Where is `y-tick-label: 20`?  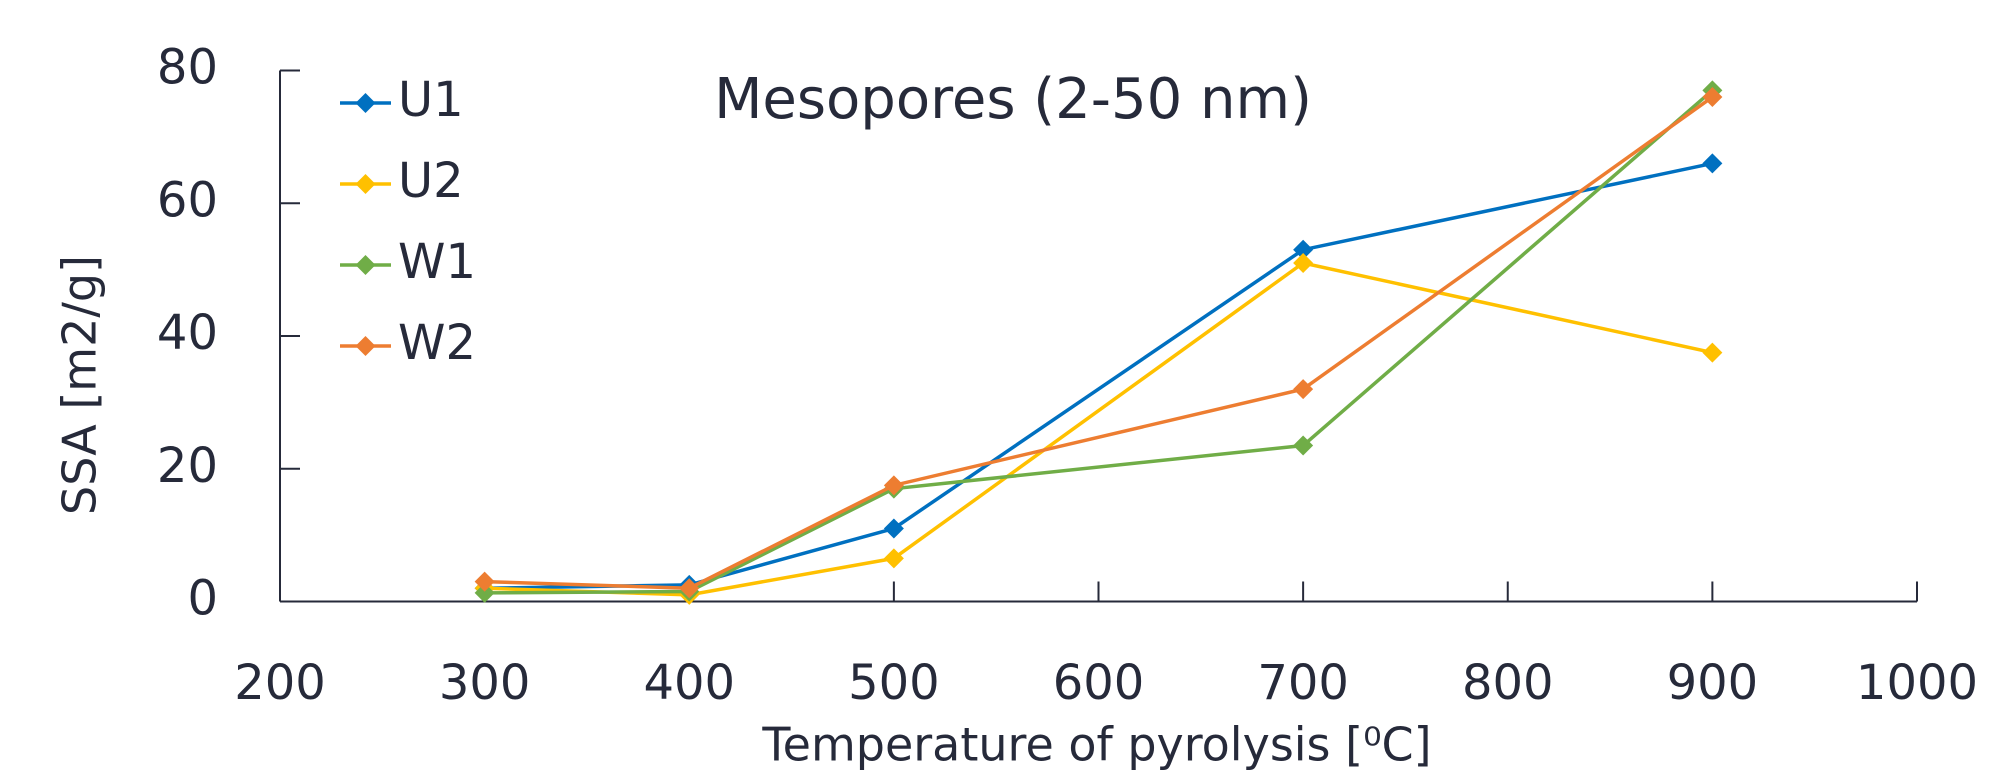
y-tick-label: 20 is located at coordinates (187, 466).